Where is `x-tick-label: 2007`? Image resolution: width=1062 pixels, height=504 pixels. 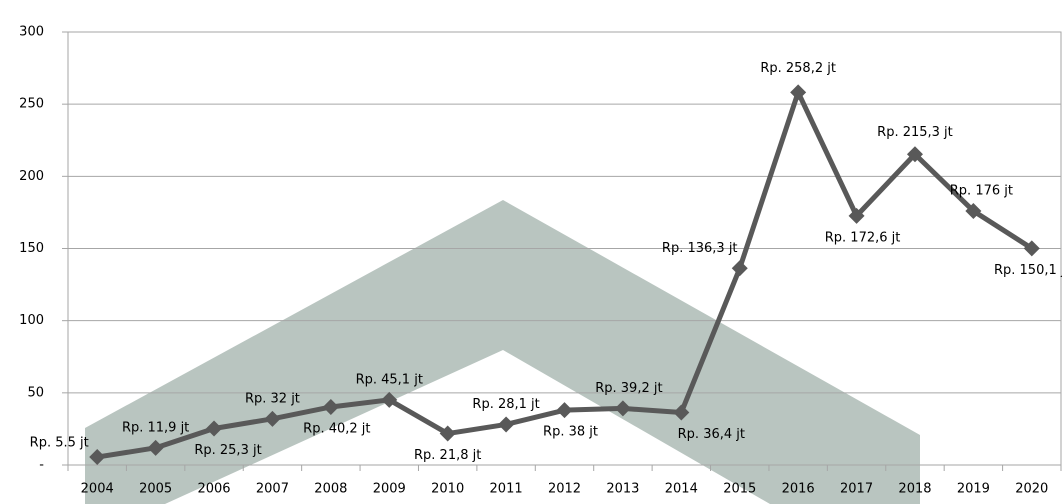 x-tick-label: 2007 is located at coordinates (272, 489).